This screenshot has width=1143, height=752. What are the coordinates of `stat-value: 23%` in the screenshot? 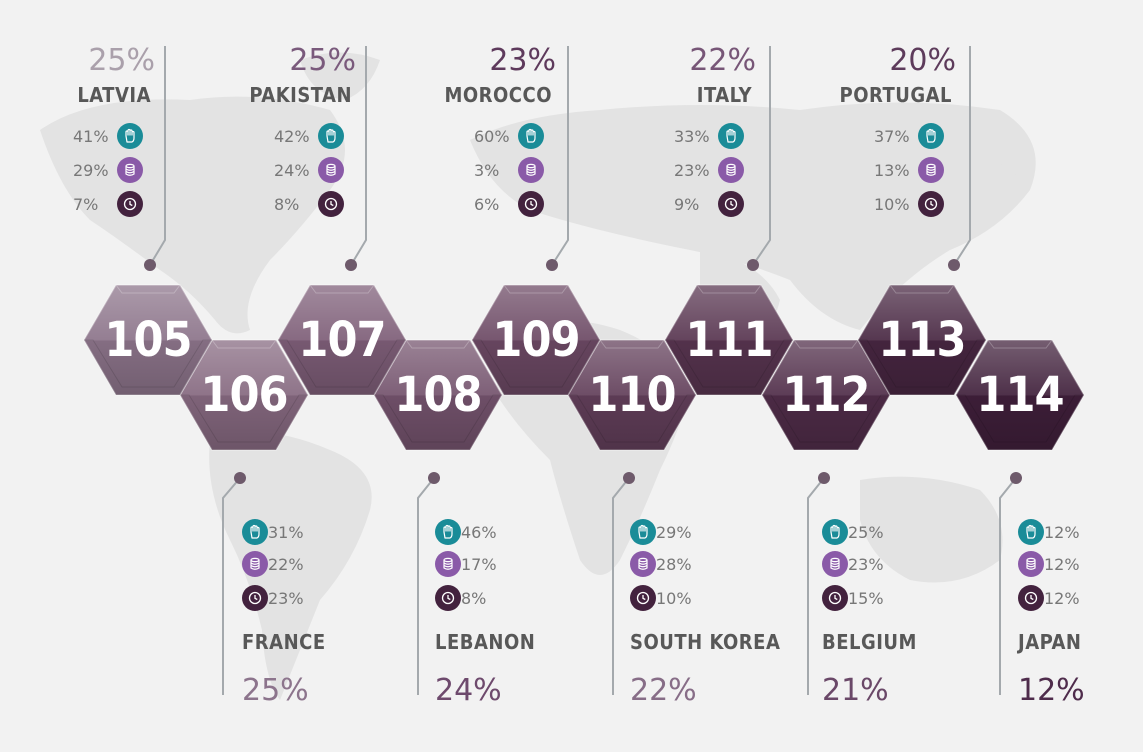 It's located at (692, 170).